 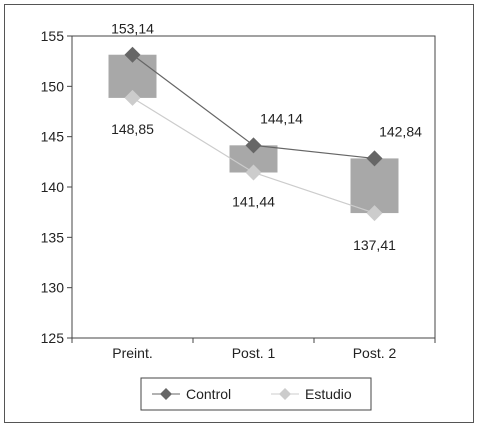 I want to click on y-tick-label: 155, so click(x=53, y=36).